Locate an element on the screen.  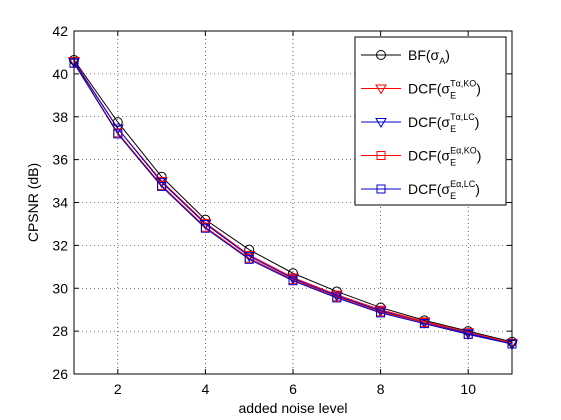
x-tick-label: 8 is located at coordinates (381, 389).